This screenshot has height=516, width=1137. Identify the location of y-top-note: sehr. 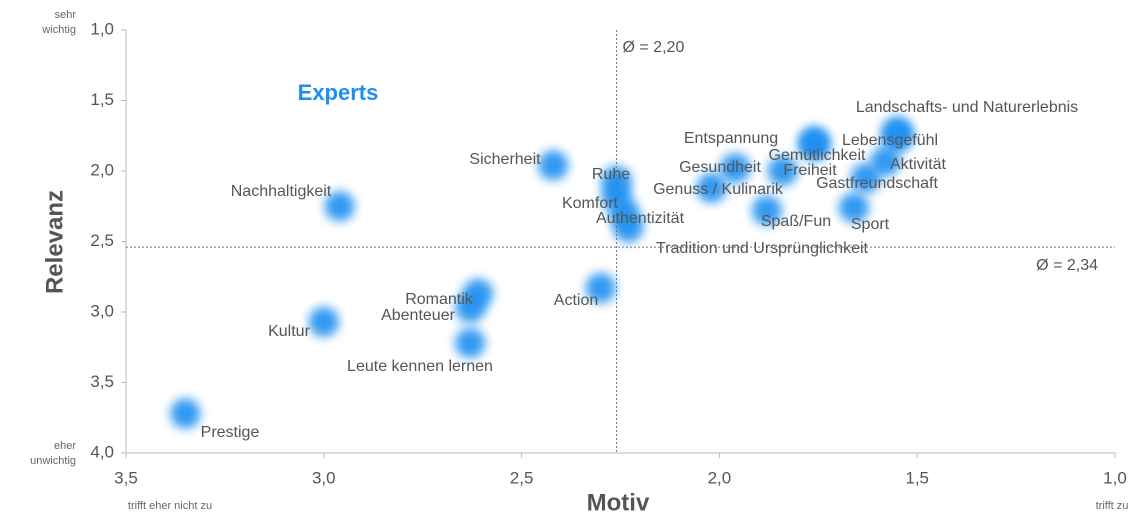
(66, 15).